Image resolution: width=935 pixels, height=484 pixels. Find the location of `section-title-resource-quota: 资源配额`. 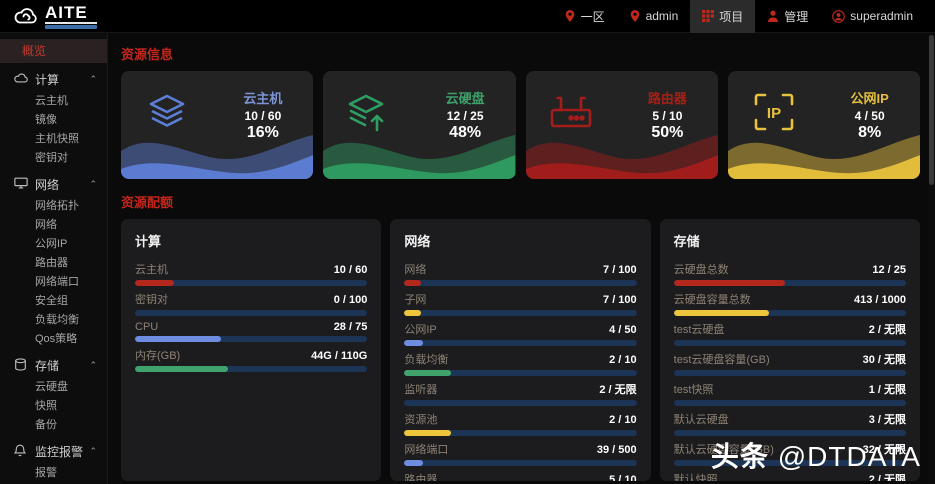

section-title-resource-quota: 资源配额 is located at coordinates (147, 202).